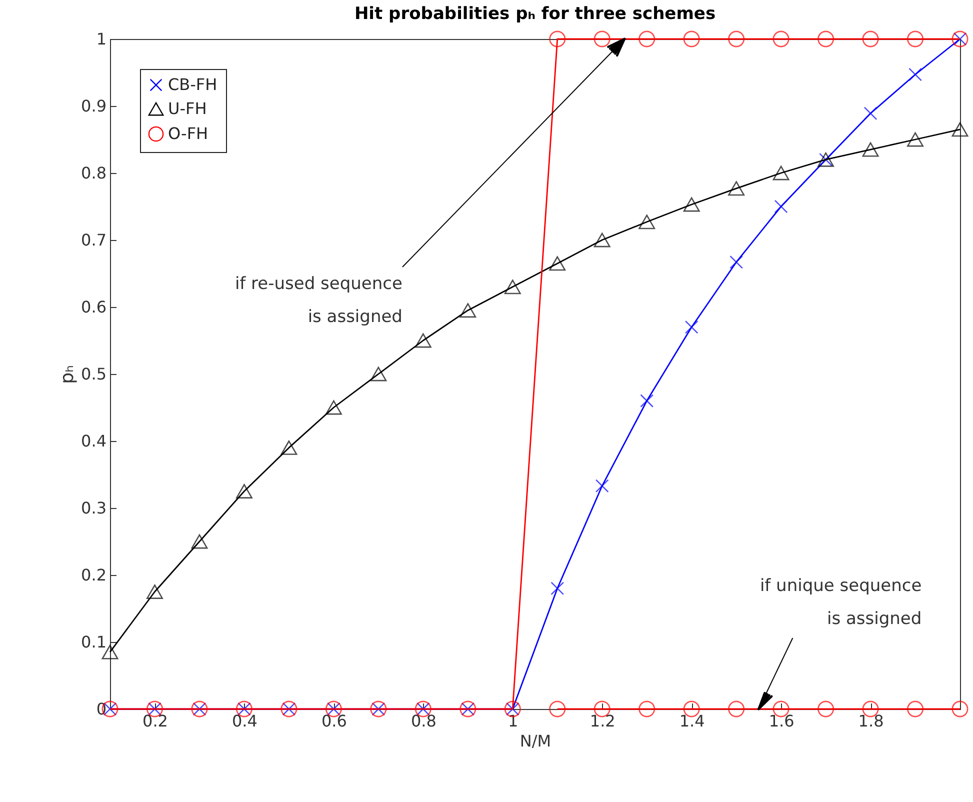 The image size is (973, 802). Describe the element at coordinates (781, 721) in the screenshot. I see `x-tick-label: 1.6` at that location.